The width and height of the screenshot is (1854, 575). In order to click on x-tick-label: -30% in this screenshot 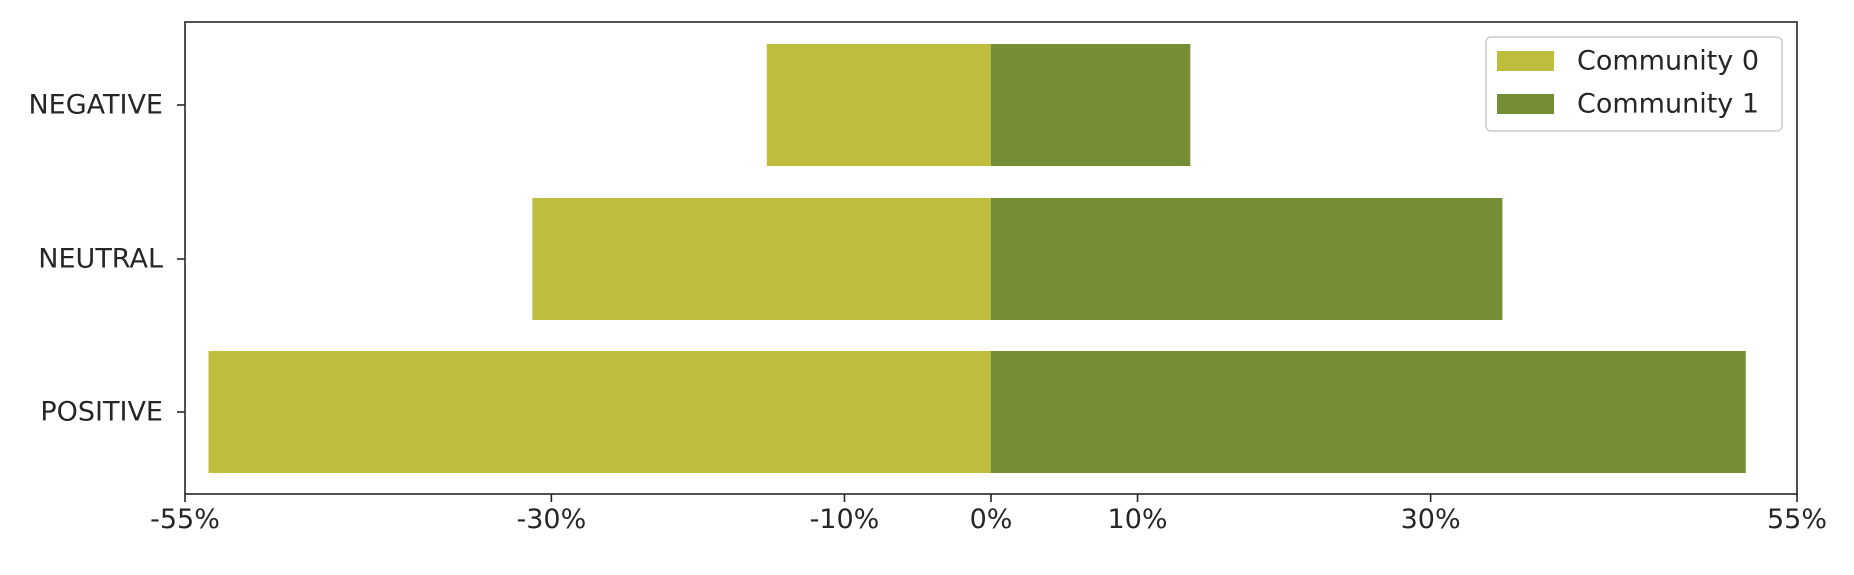, I will do `click(551, 519)`.